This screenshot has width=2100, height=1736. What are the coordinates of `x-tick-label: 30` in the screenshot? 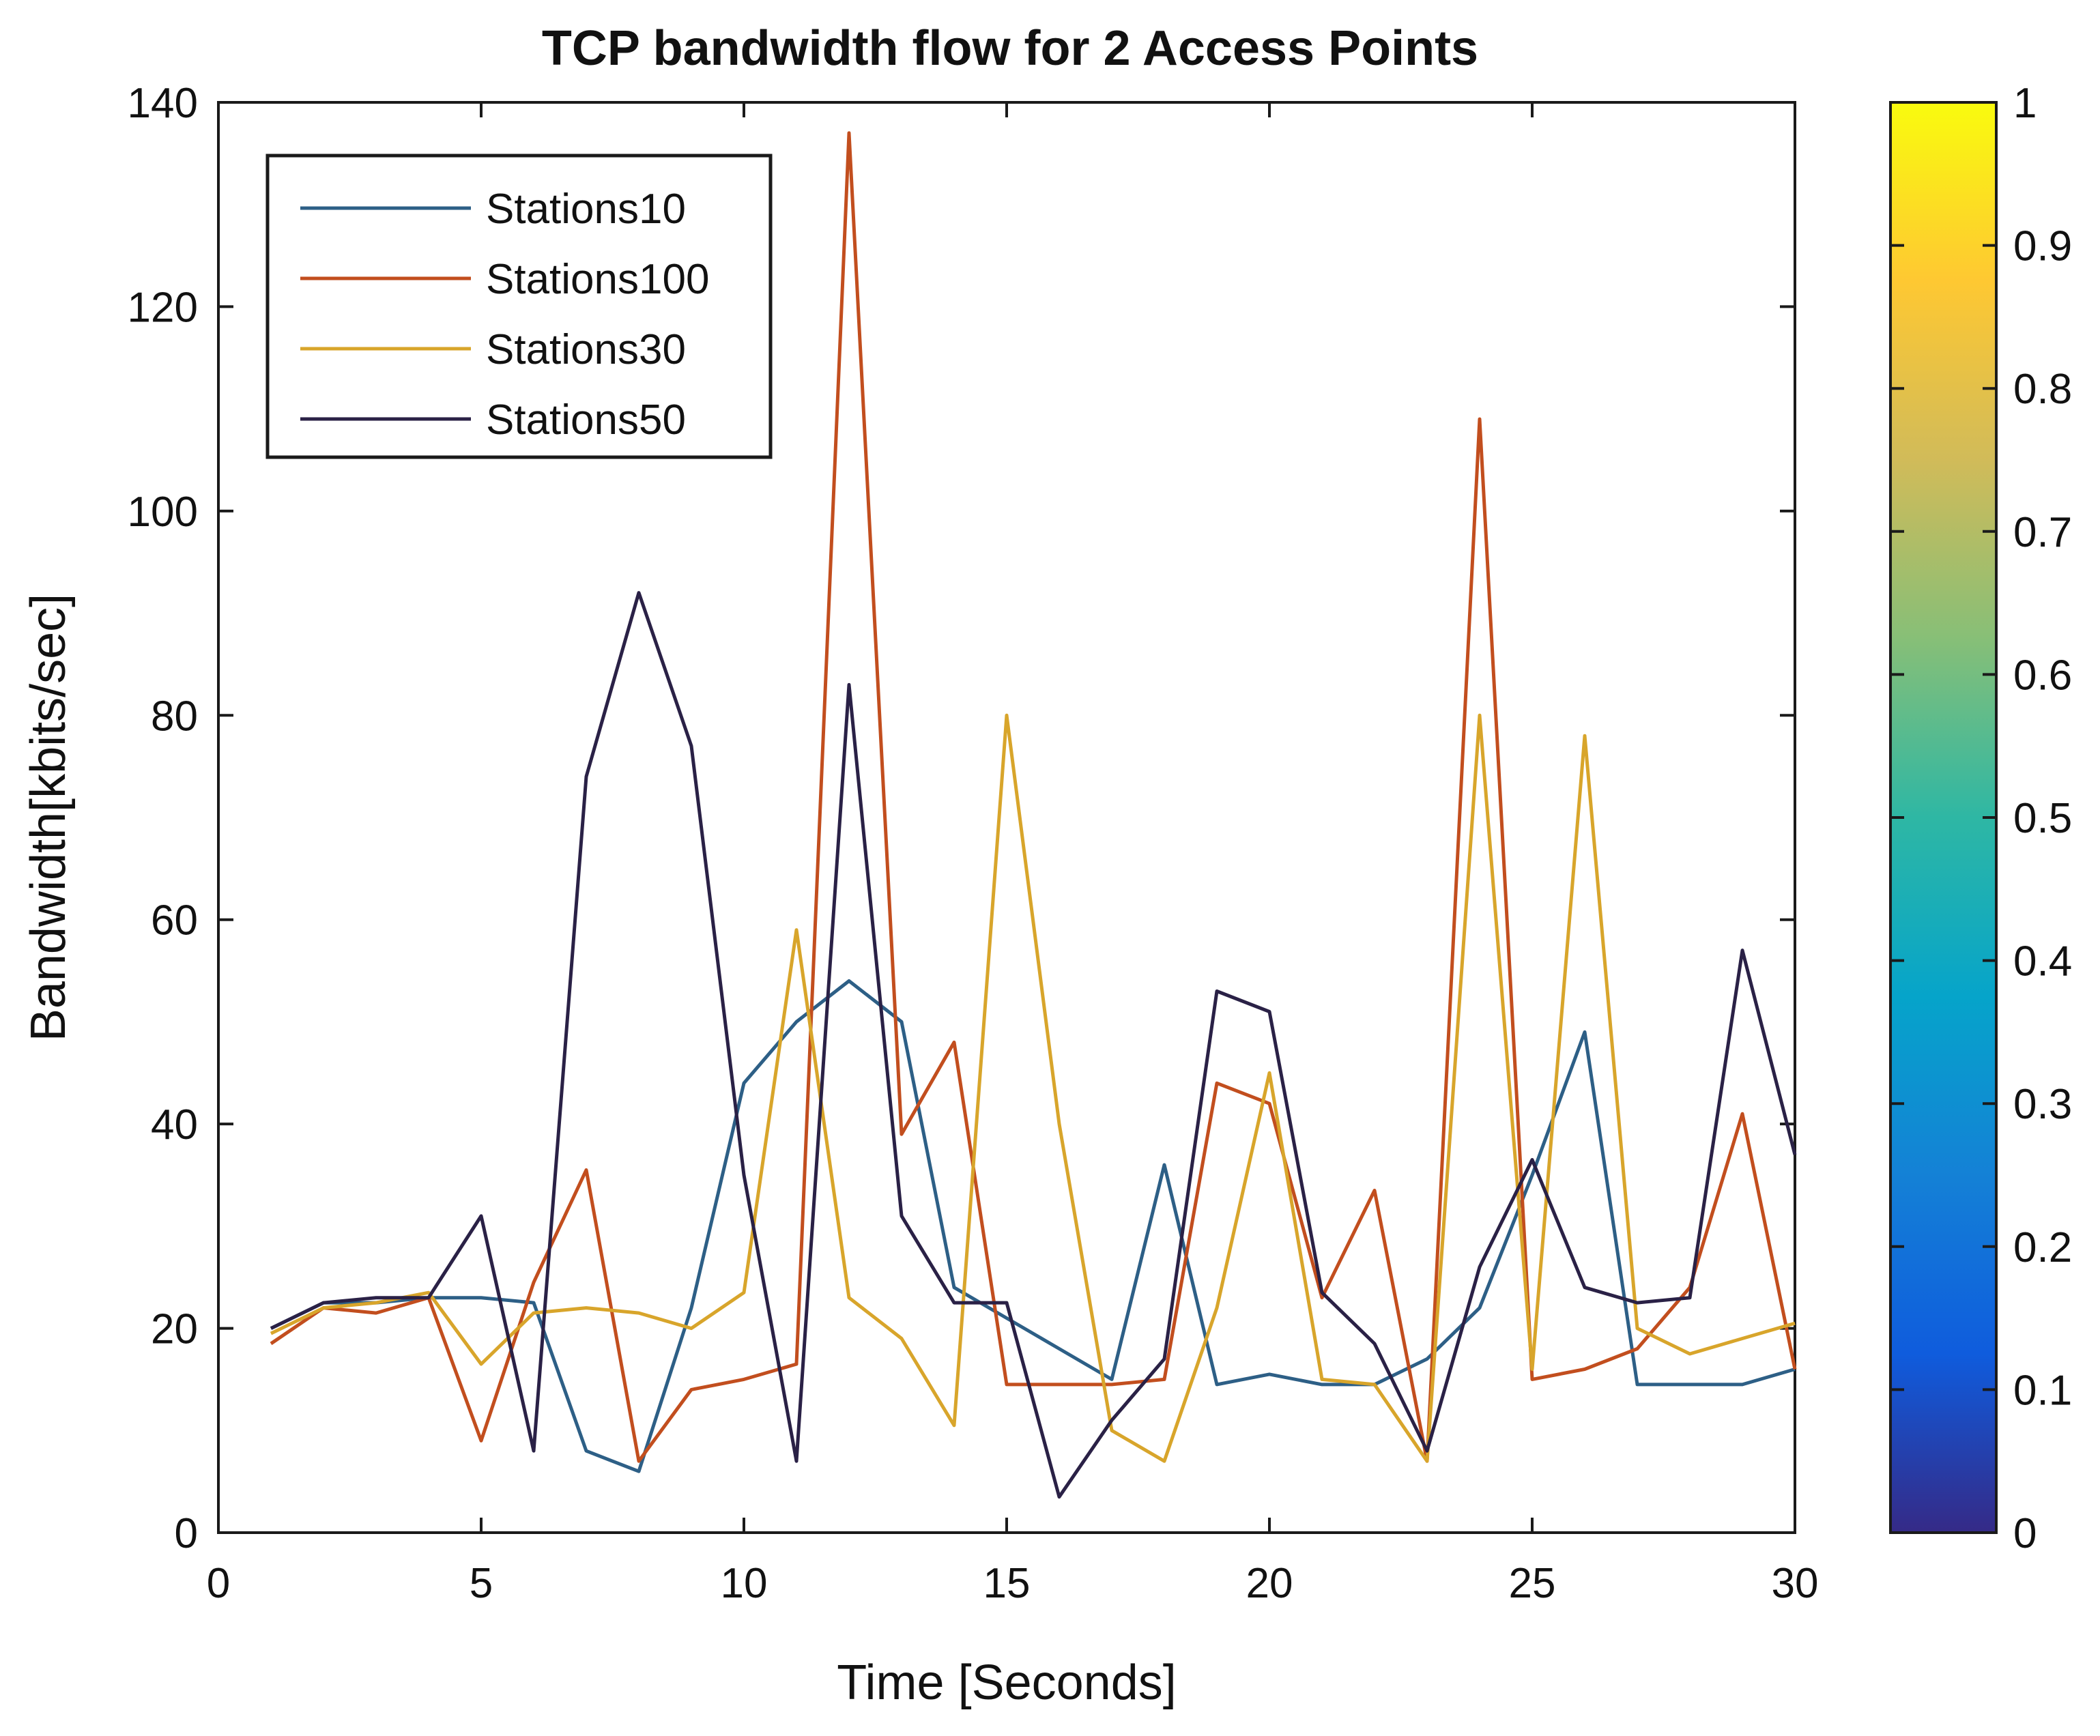 It's located at (1795, 1583).